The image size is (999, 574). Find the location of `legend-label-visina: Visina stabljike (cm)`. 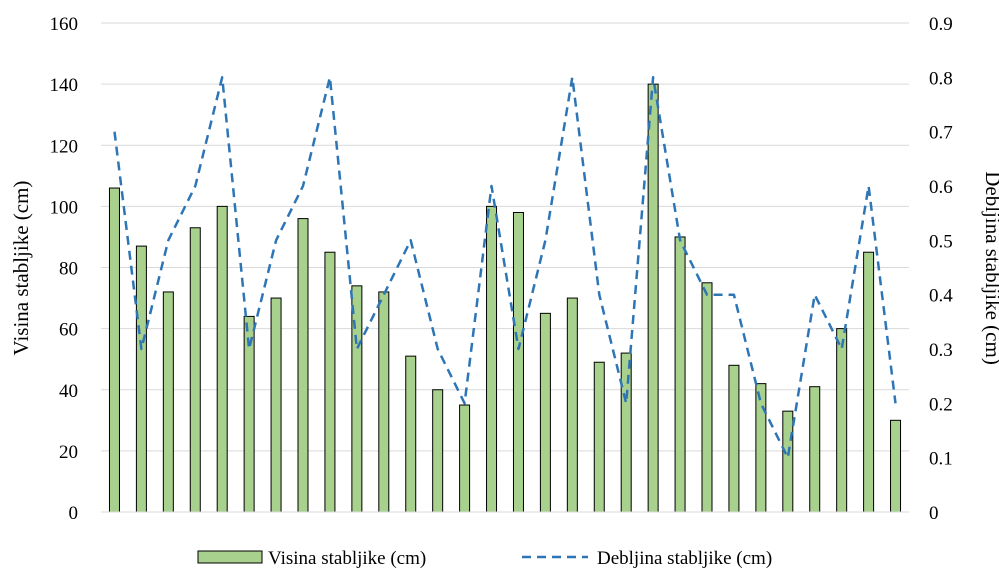

legend-label-visina: Visina stabljike (cm) is located at coordinates (347, 558).